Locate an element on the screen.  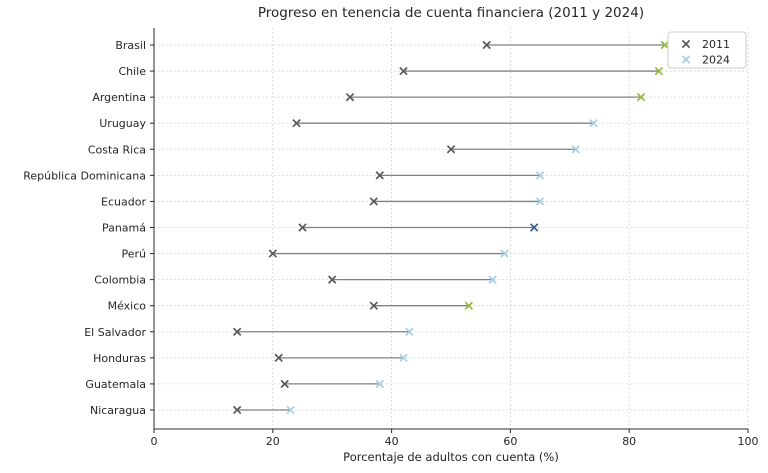
y-tick-label: Perú is located at coordinates (133, 254).